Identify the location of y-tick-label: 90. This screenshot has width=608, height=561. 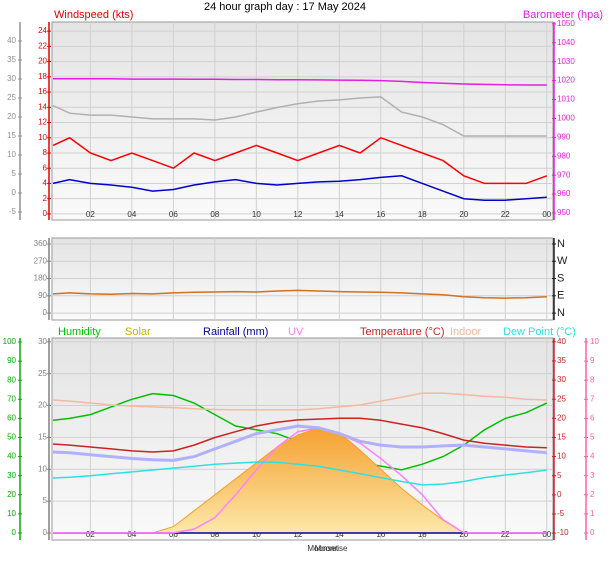
(42, 295).